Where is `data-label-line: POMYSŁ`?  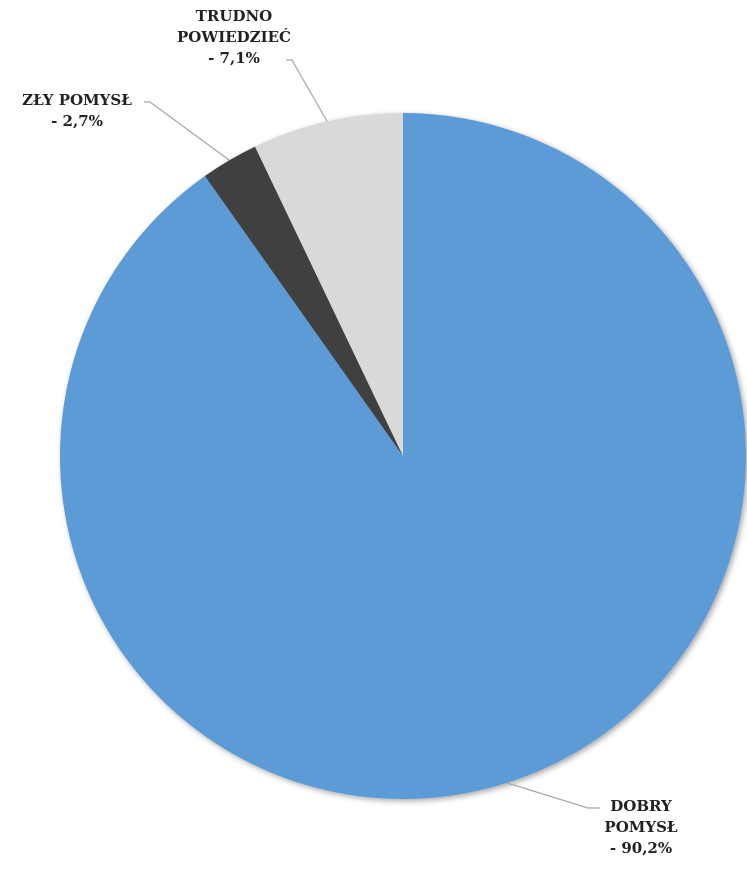 data-label-line: POMYSŁ is located at coordinates (641, 827).